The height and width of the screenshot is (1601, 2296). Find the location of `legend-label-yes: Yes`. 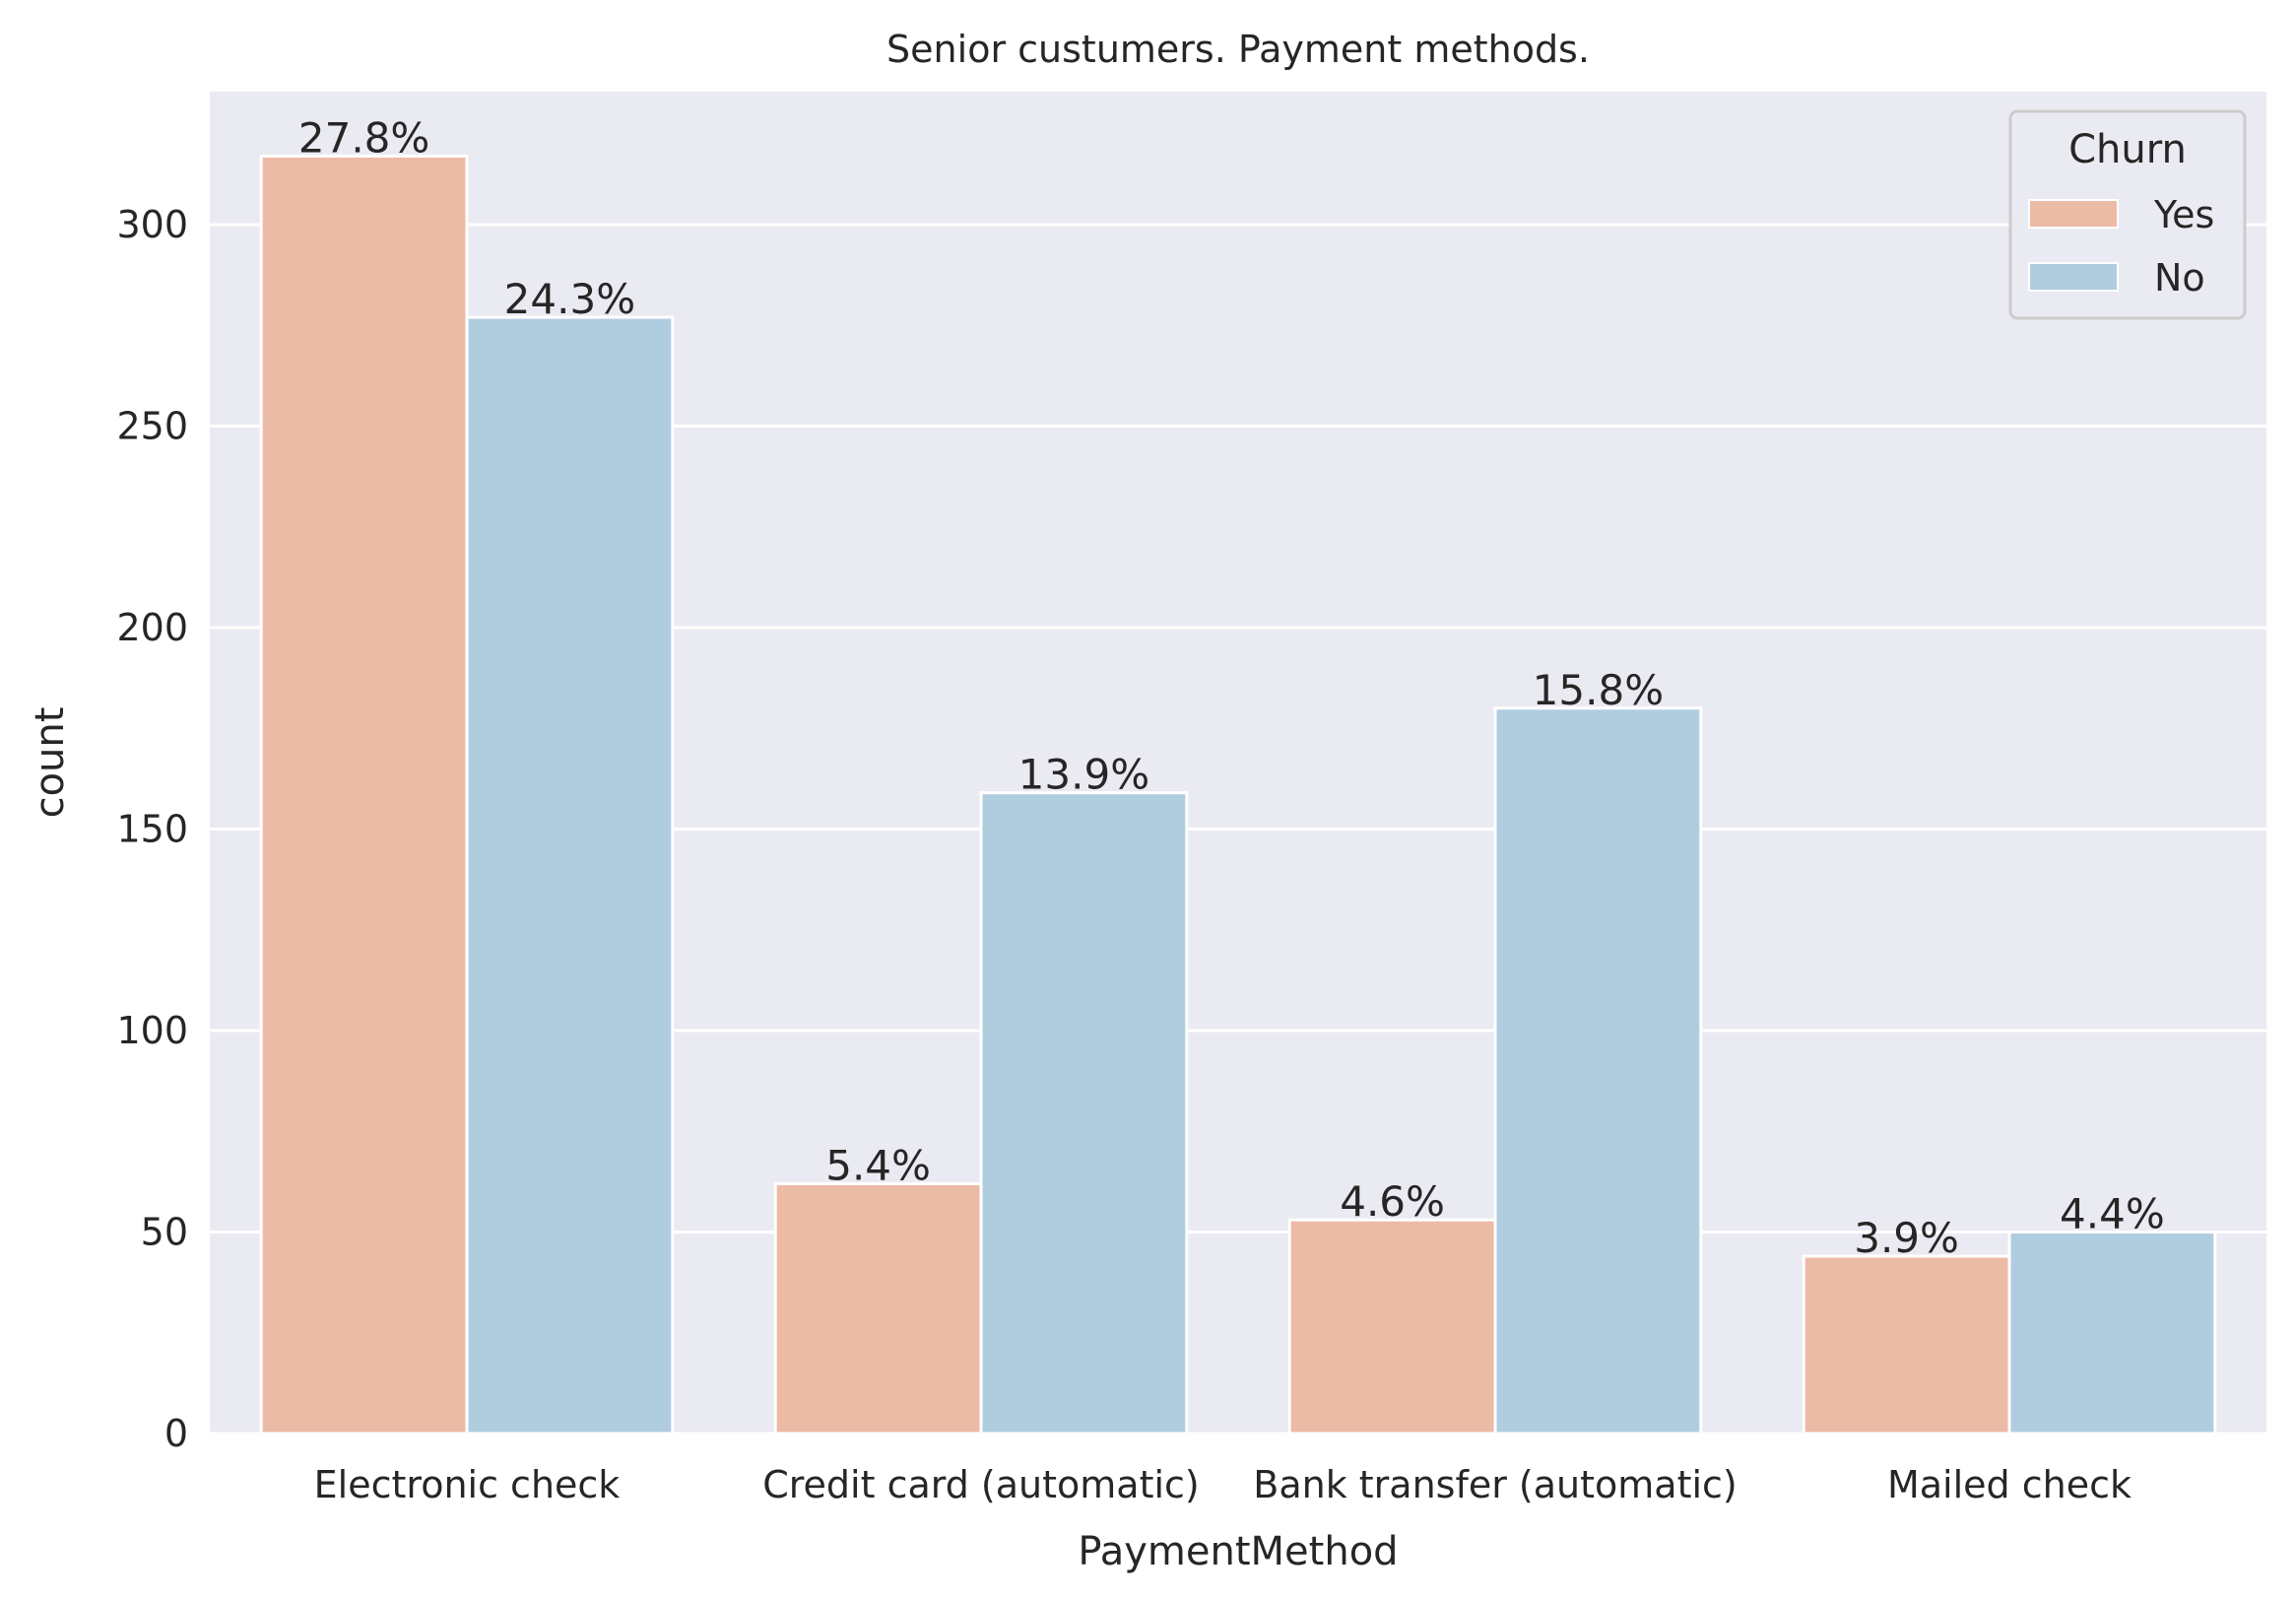

legend-label-yes: Yes is located at coordinates (2183, 215).